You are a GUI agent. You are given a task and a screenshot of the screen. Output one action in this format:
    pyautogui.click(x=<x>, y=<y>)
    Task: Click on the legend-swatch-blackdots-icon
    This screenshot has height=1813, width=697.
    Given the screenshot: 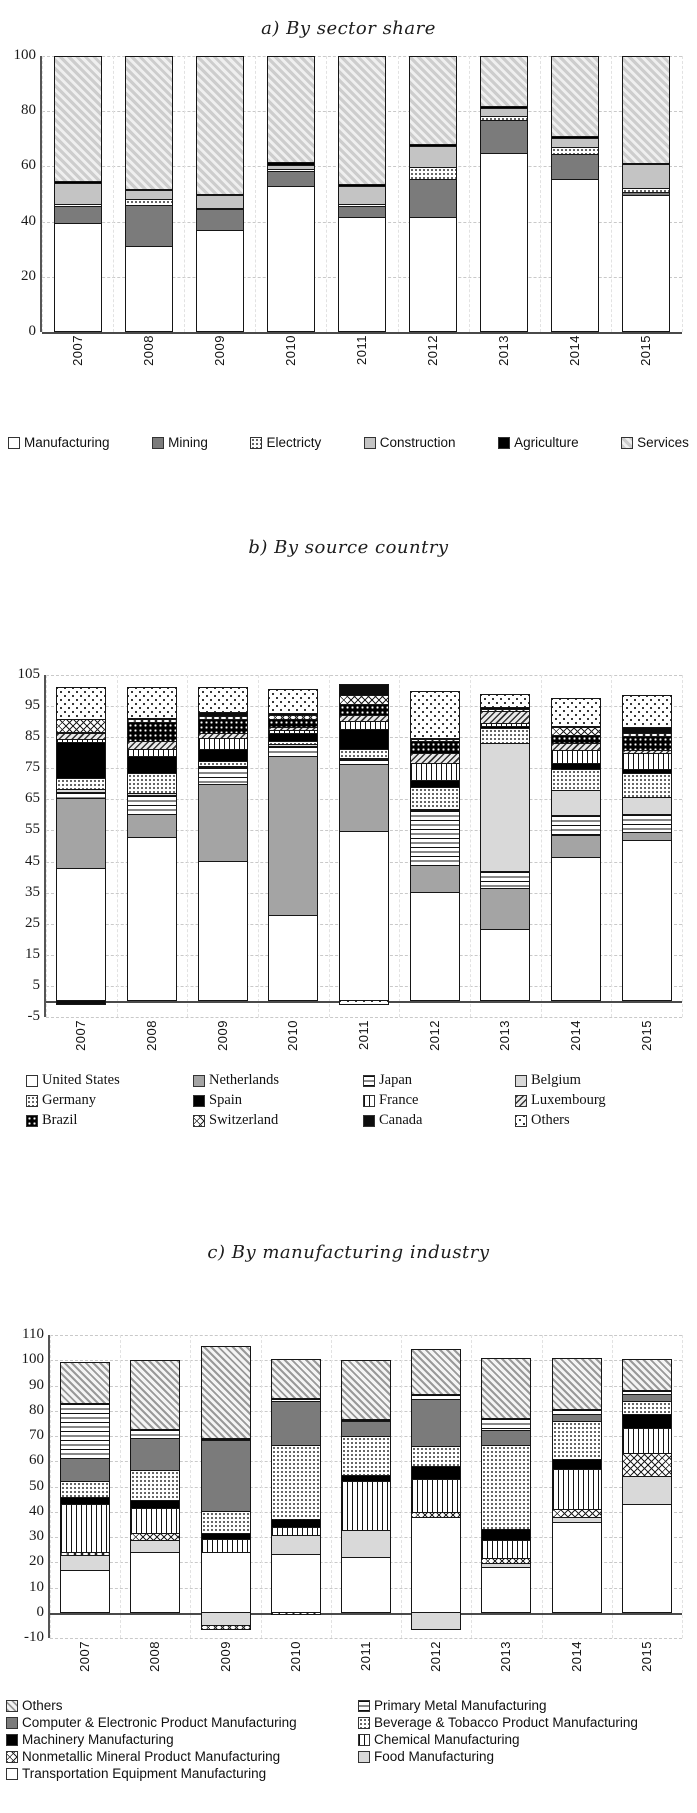 What is the action you would take?
    pyautogui.click(x=32, y=1120)
    